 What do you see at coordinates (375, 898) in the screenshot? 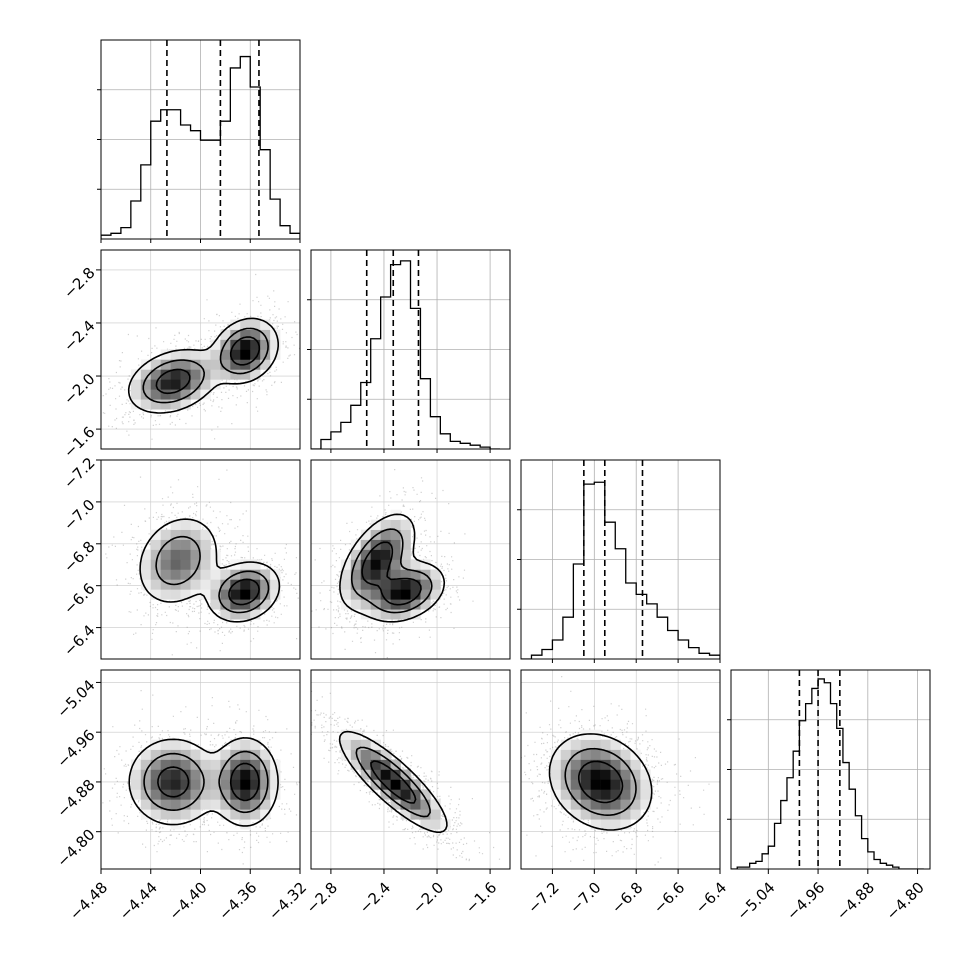
I see `x-tick-label: −2.4` at bounding box center [375, 898].